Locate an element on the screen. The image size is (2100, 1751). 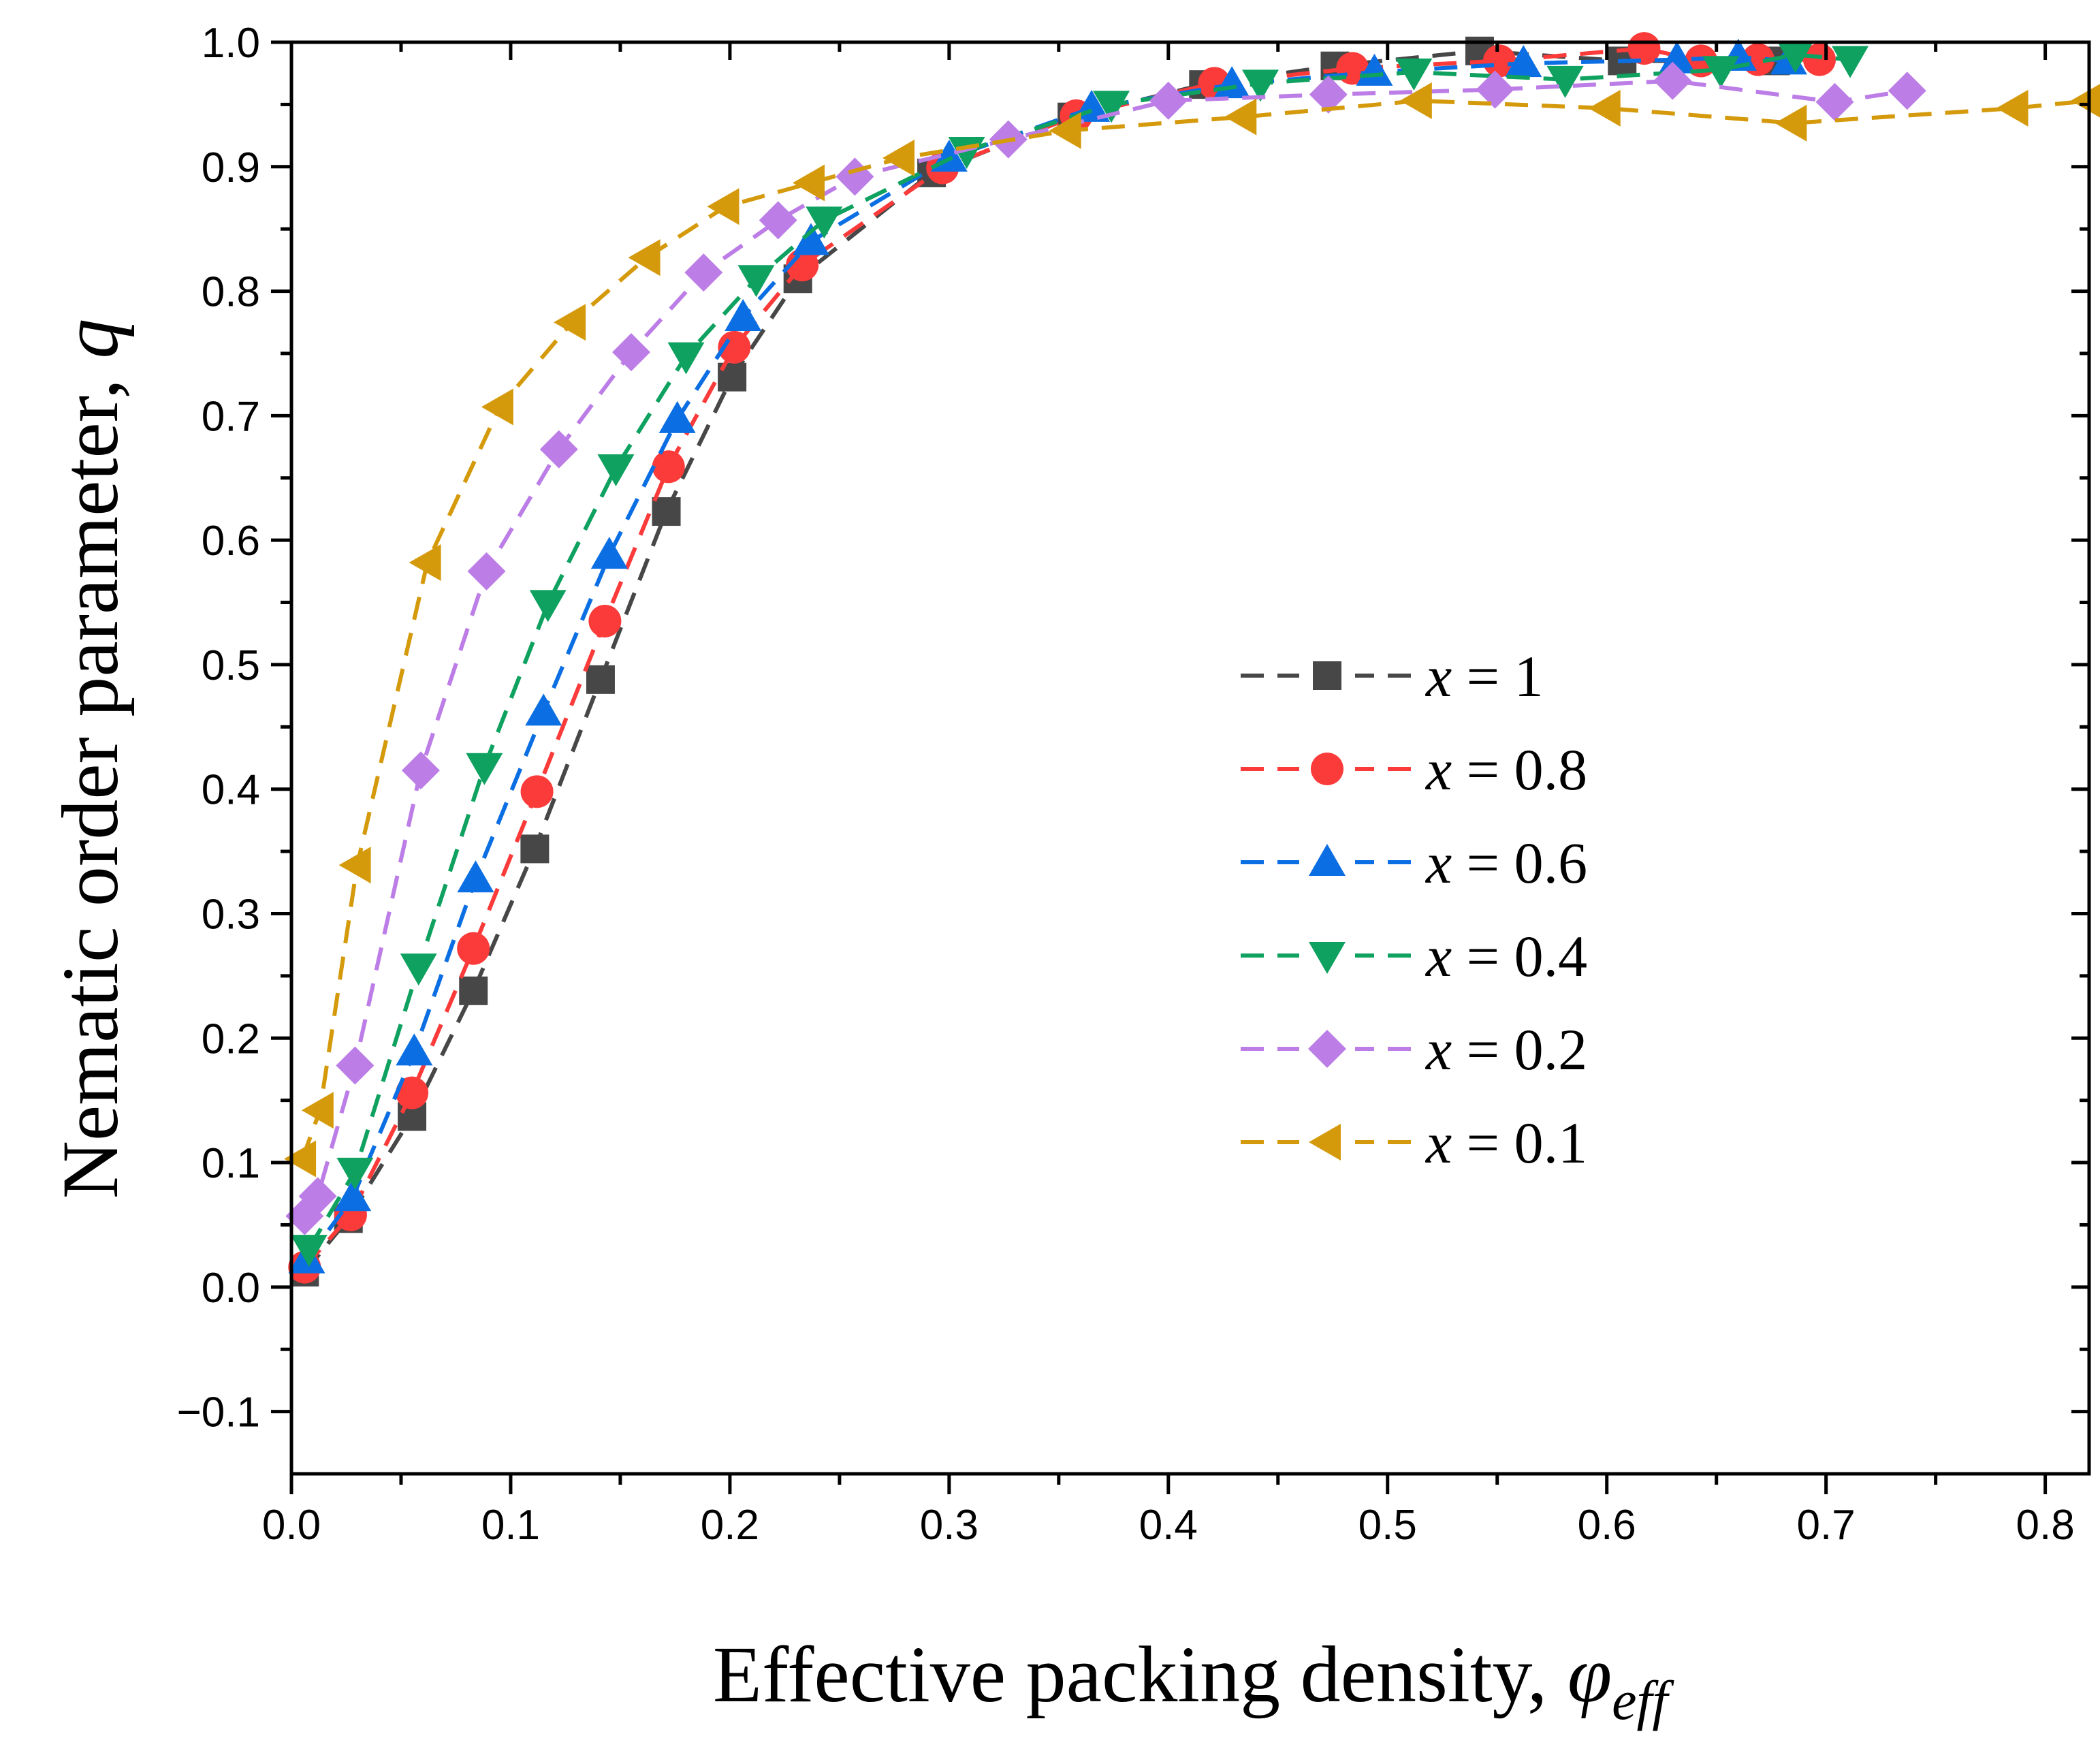
legend-label: x = 0.6 is located at coordinates (1506, 863).